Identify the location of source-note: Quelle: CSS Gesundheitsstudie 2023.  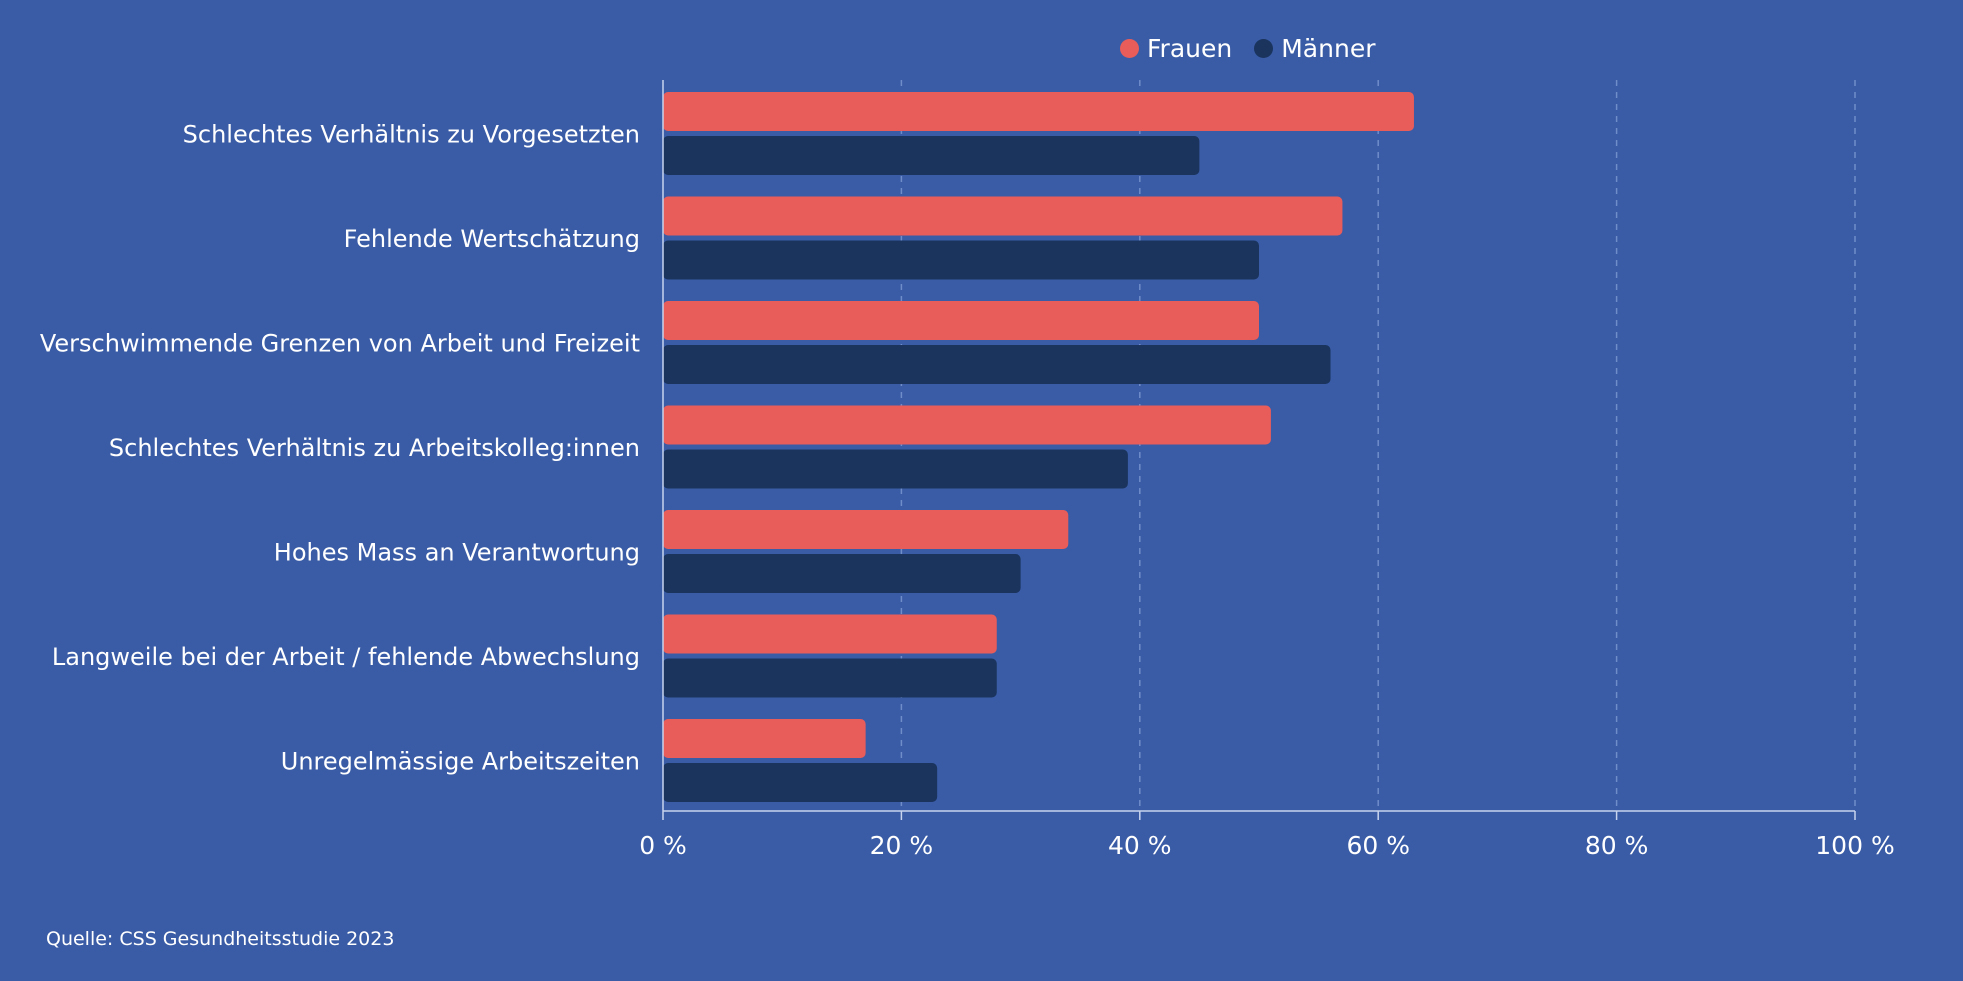
(220, 939).